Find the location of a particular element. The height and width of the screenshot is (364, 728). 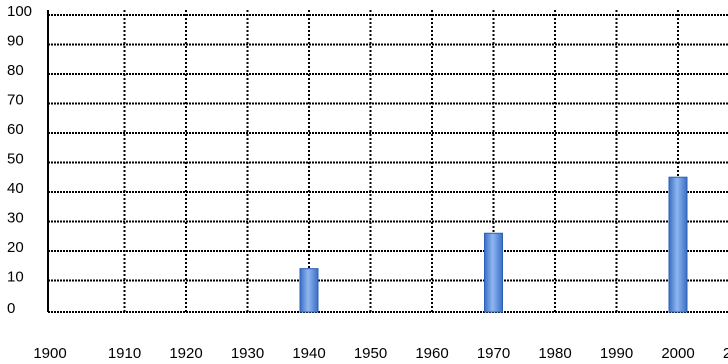

x-tick-label: 2010 is located at coordinates (725, 353).